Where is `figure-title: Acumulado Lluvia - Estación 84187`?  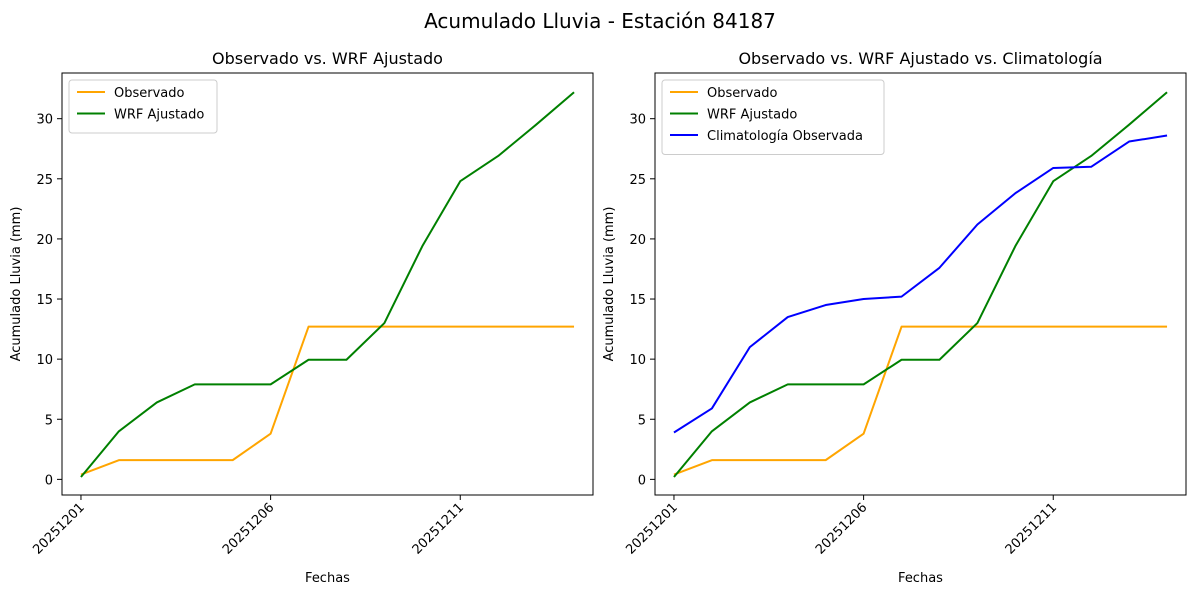 figure-title: Acumulado Lluvia - Estación 84187 is located at coordinates (600, 21).